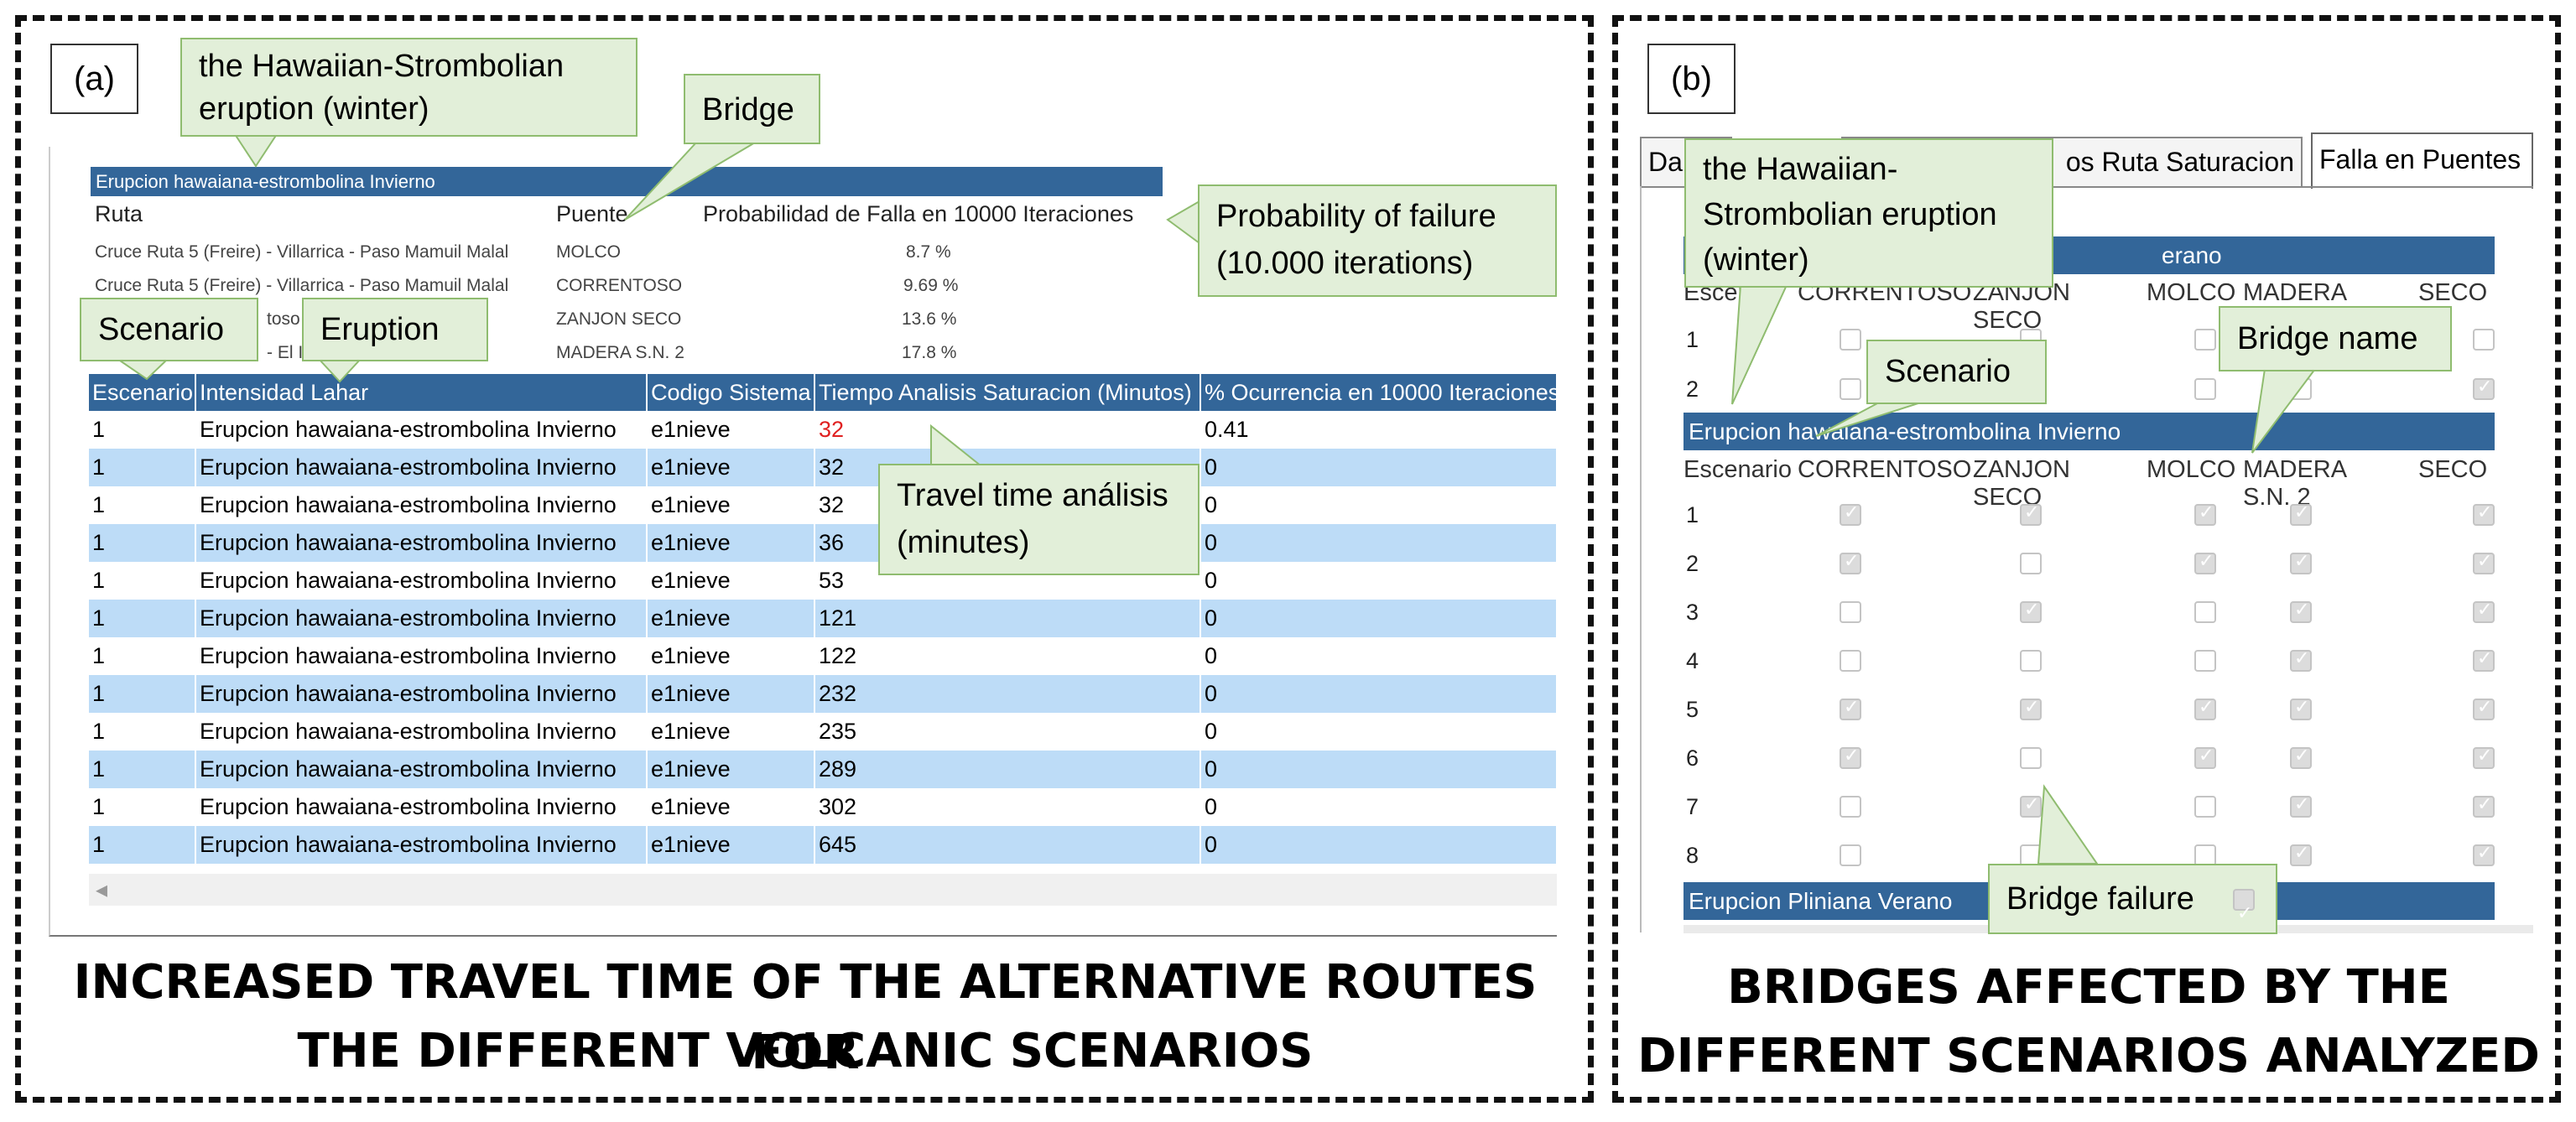 The width and height of the screenshot is (2576, 1122). What do you see at coordinates (1007, 732) in the screenshot?
I see `cell-tiempo: 235` at bounding box center [1007, 732].